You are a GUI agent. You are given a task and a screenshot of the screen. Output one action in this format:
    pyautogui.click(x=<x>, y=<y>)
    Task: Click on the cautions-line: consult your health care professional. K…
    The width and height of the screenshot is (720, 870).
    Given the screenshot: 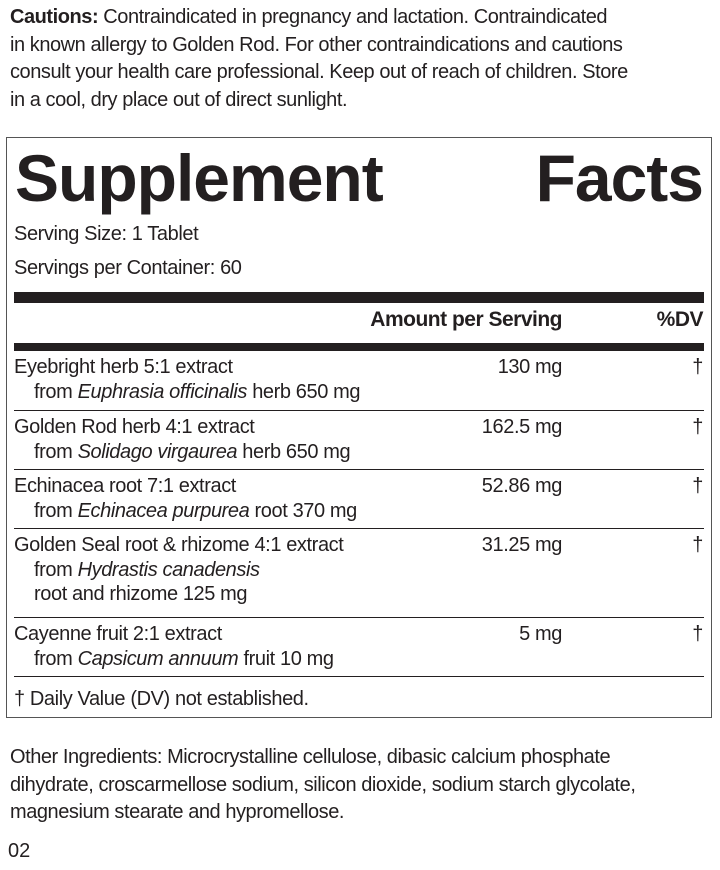 What is the action you would take?
    pyautogui.click(x=319, y=72)
    